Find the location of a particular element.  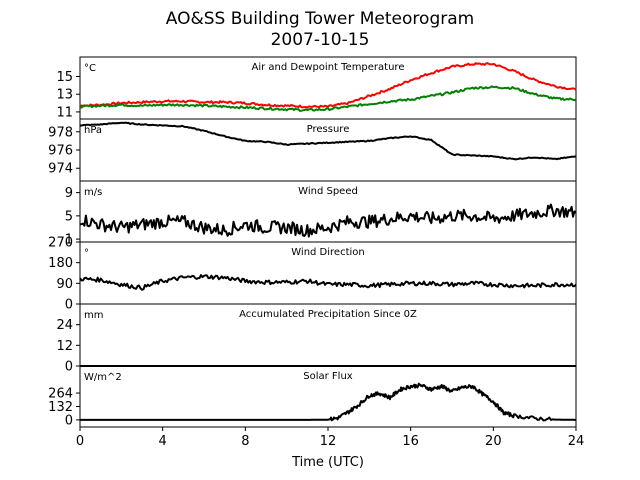

panel-title: Solar Flux is located at coordinates (328, 376).